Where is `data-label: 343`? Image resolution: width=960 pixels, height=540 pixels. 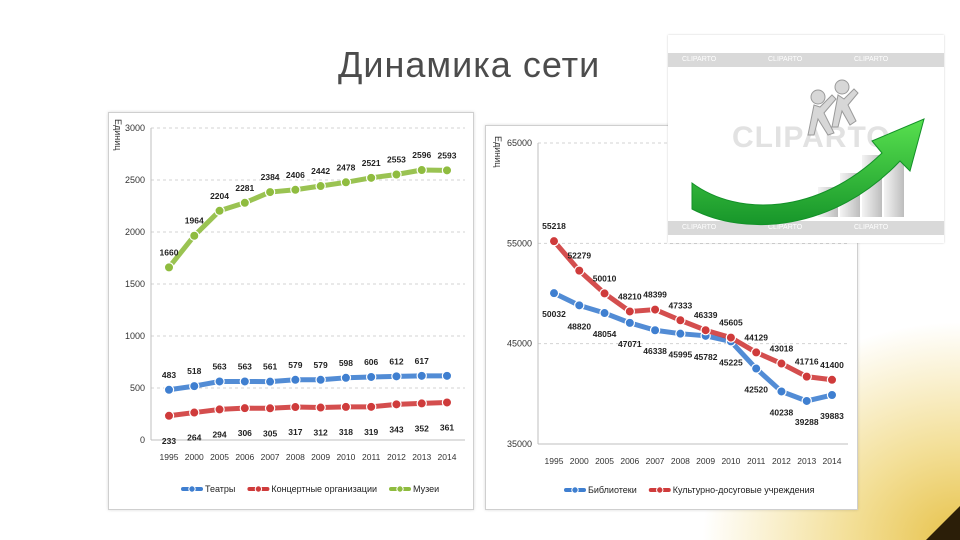
data-label: 343 is located at coordinates (396, 429).